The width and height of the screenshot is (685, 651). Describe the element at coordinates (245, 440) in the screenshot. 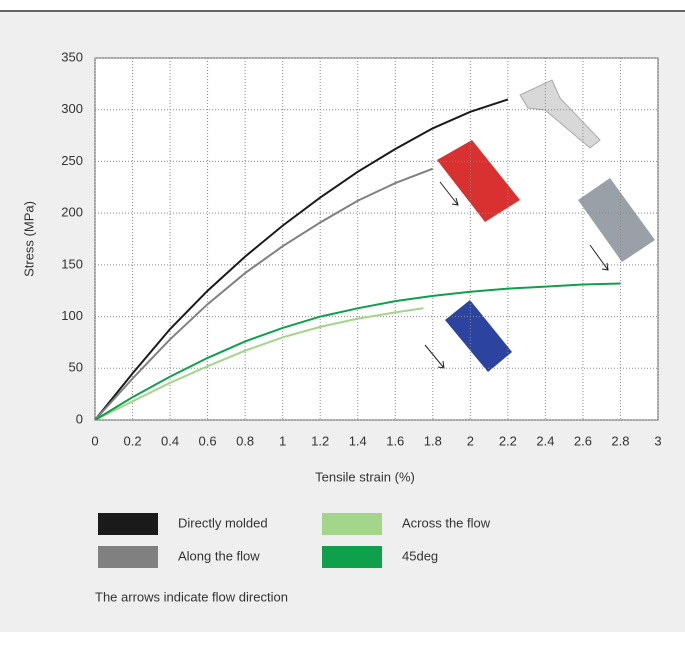

I see `x-tick-label: 0.8` at that location.